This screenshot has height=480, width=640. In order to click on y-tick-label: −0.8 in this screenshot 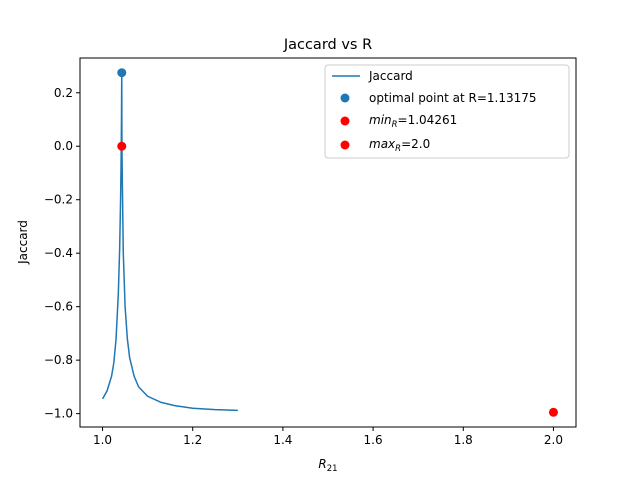, I will do `click(58, 360)`.